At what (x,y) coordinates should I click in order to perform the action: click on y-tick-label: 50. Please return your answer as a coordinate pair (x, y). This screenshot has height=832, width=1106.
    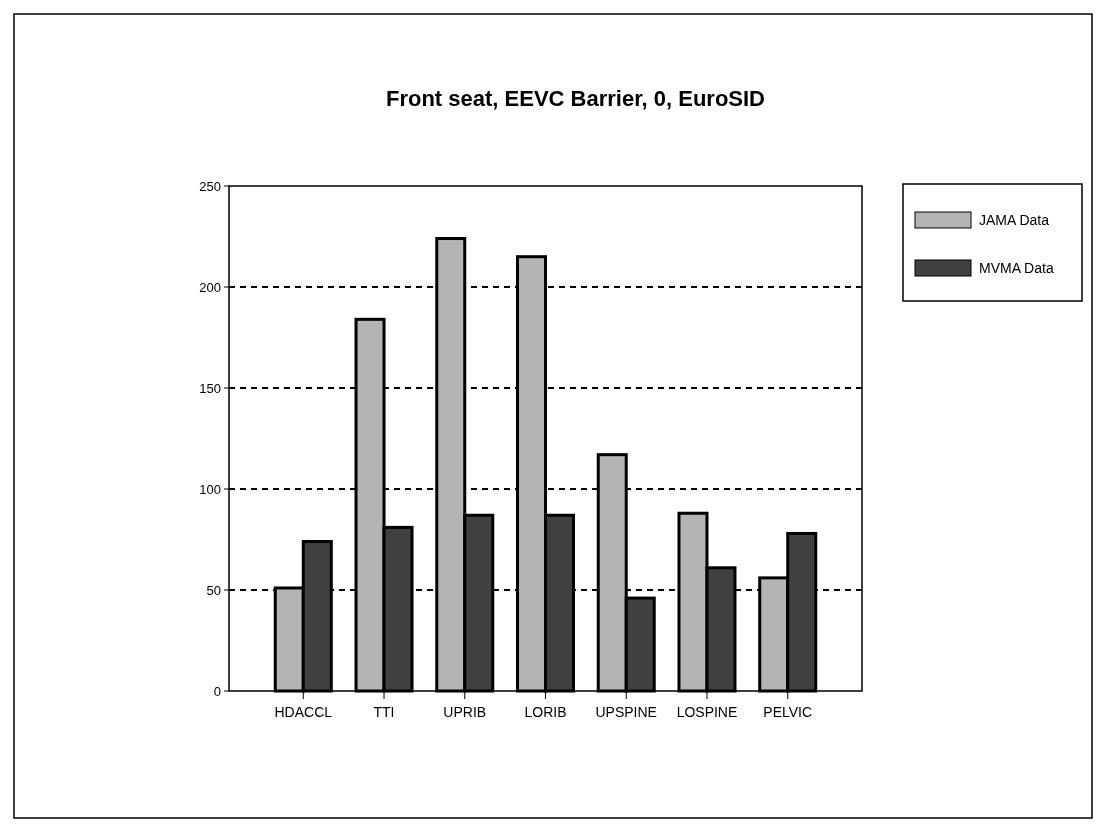
    Looking at the image, I should click on (213, 590).